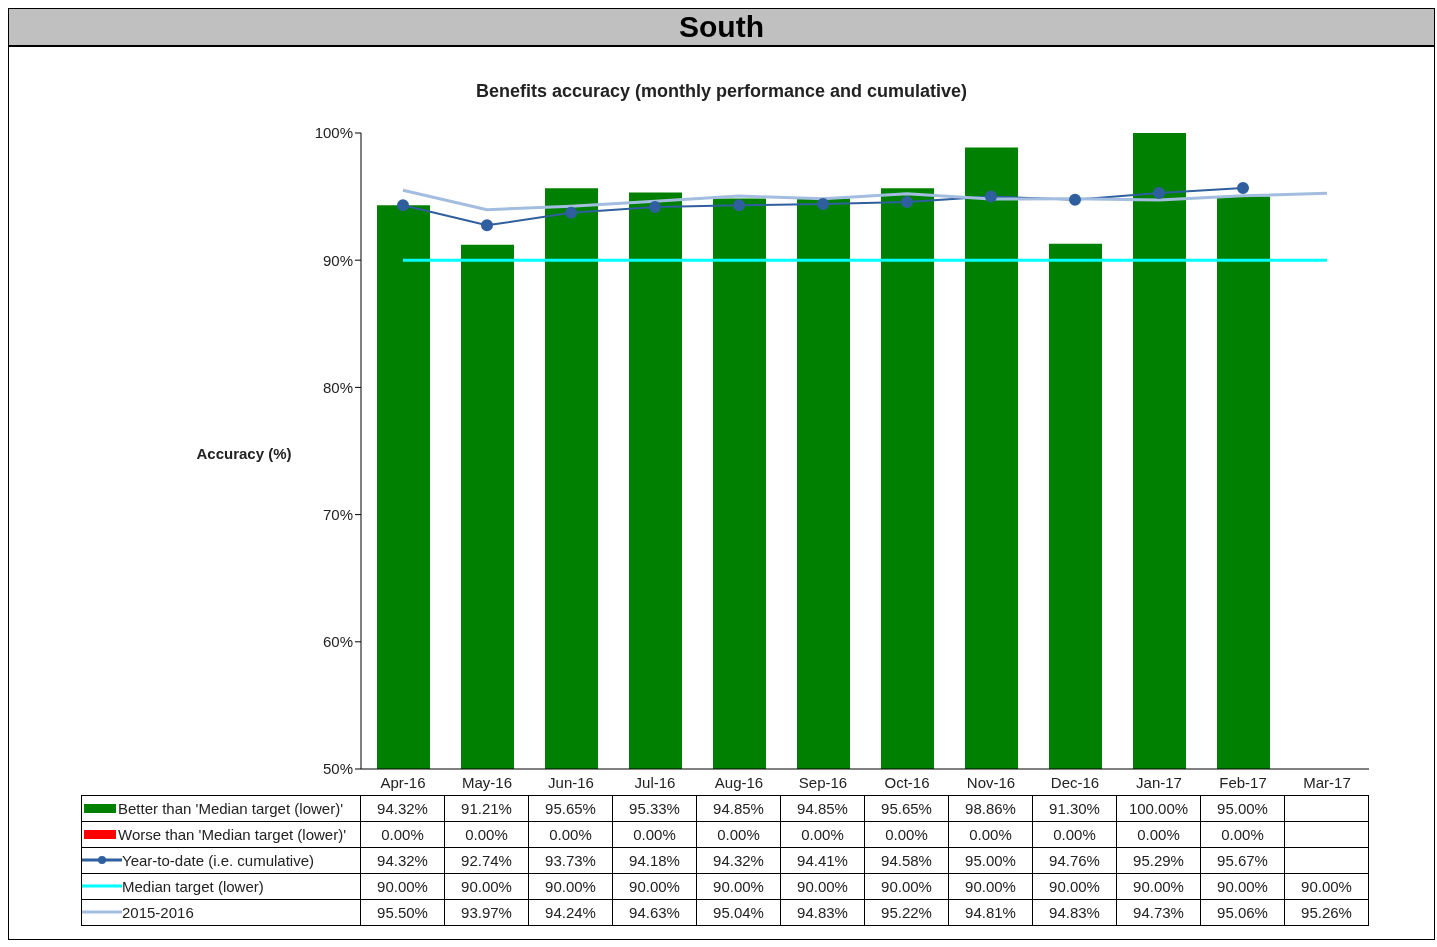 This screenshot has width=1437, height=947. I want to click on y-tick-label: 100%, so click(333, 133).